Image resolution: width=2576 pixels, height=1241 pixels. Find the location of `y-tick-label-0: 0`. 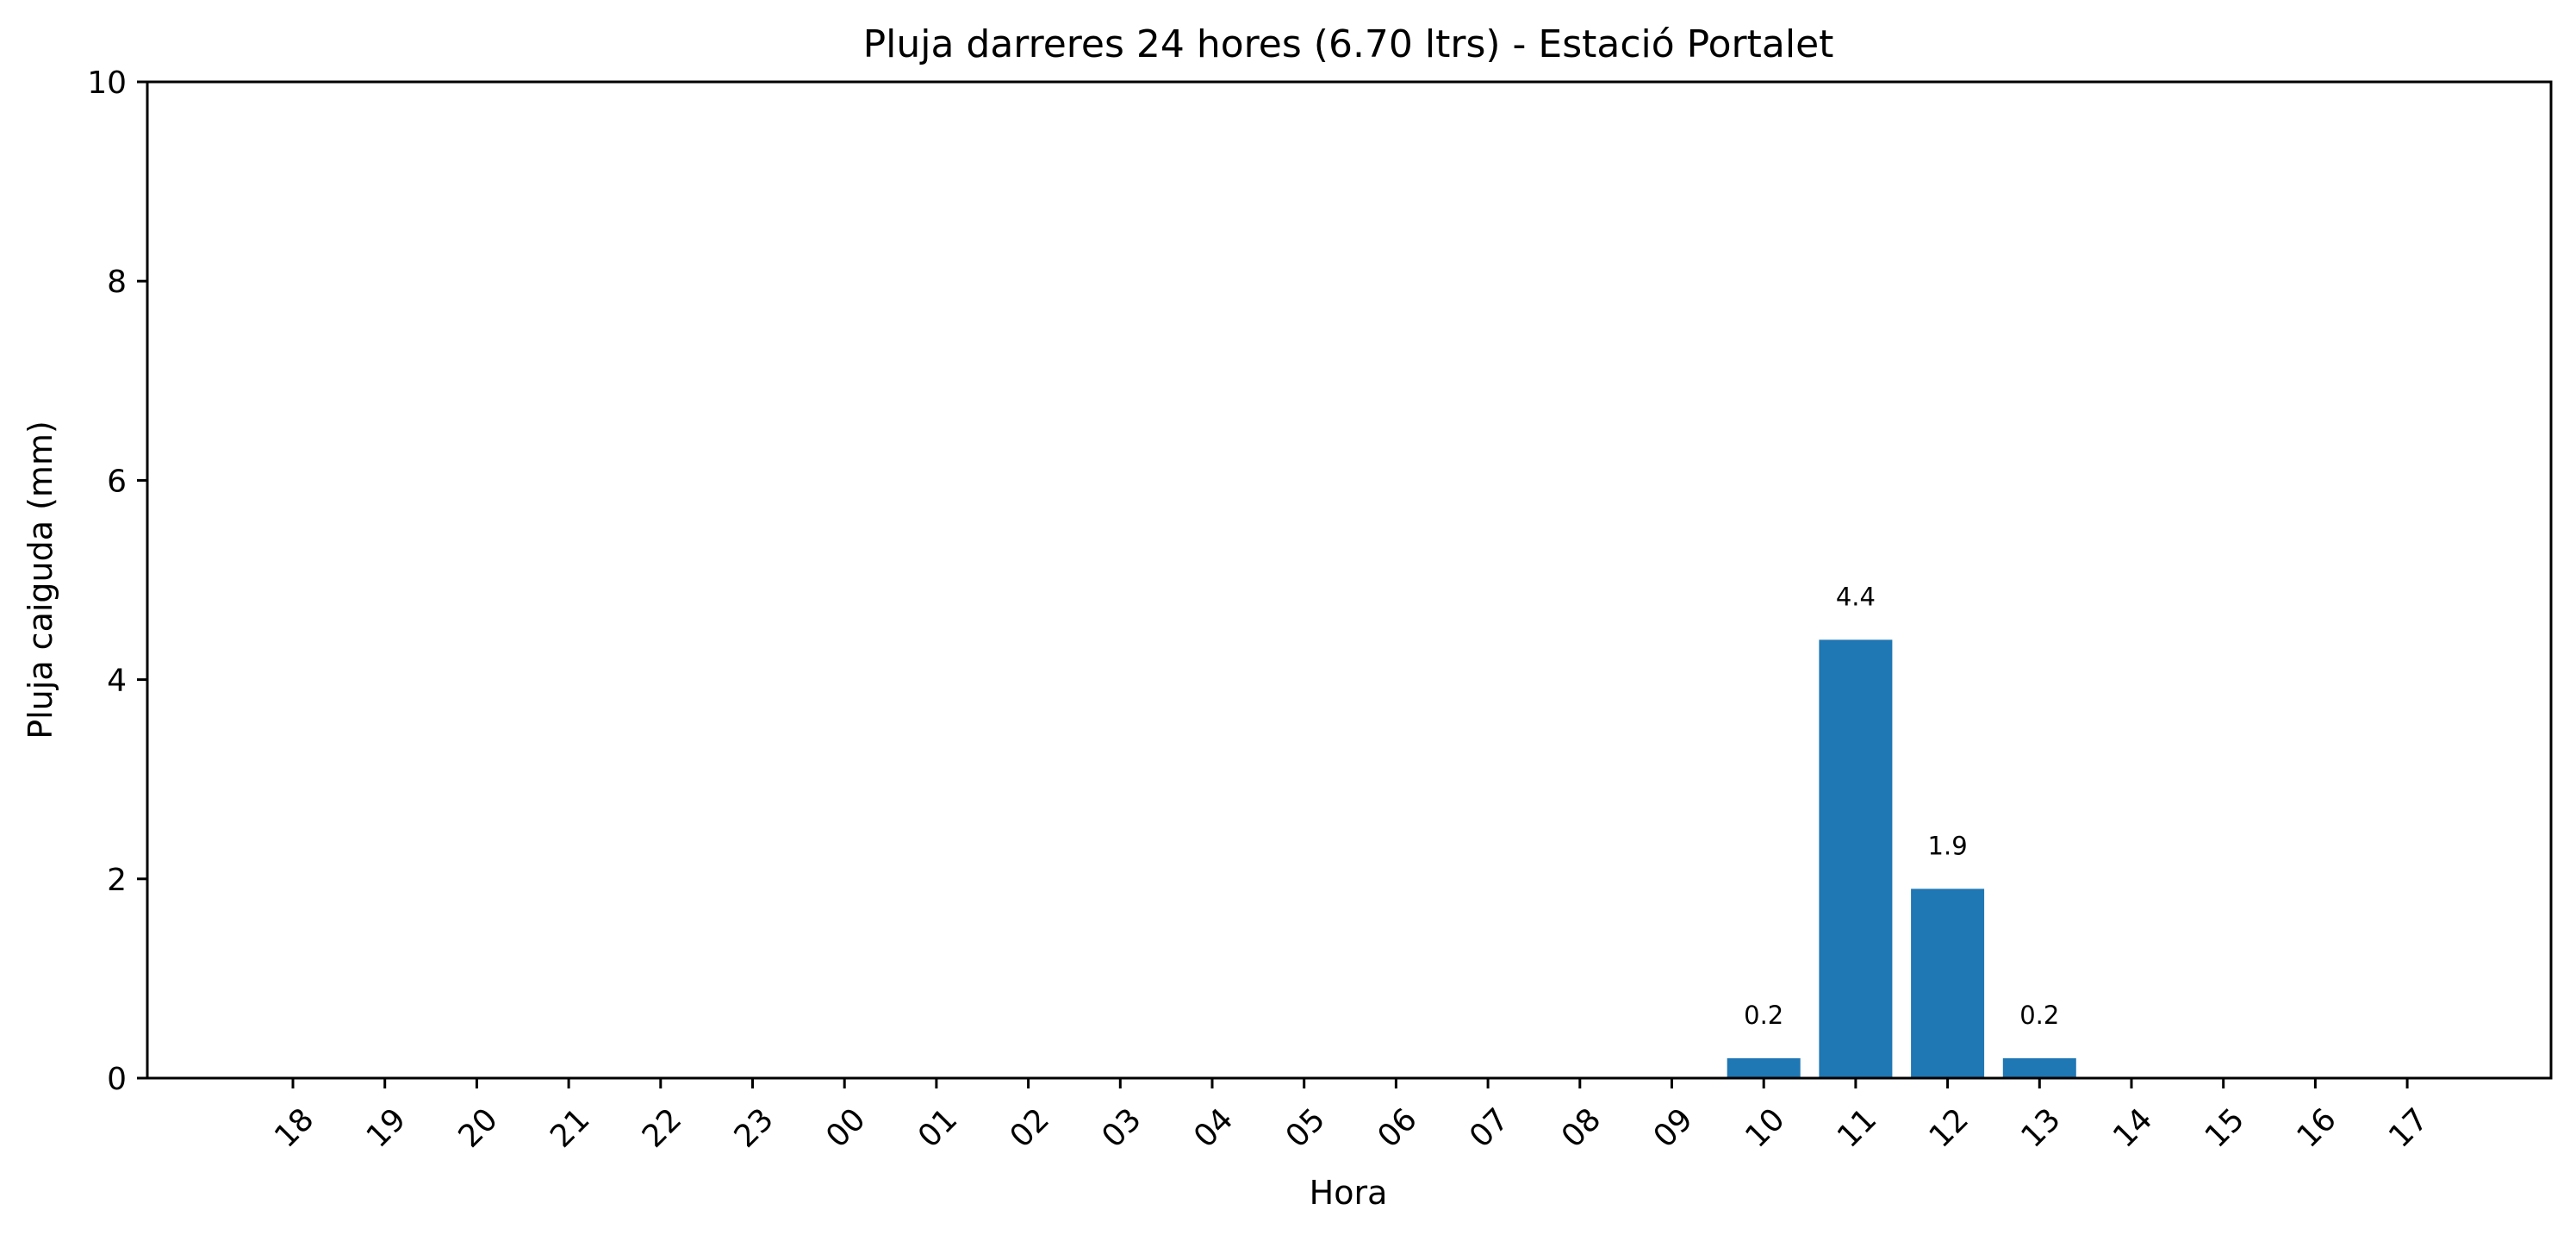

y-tick-label-0: 0 is located at coordinates (117, 1079).